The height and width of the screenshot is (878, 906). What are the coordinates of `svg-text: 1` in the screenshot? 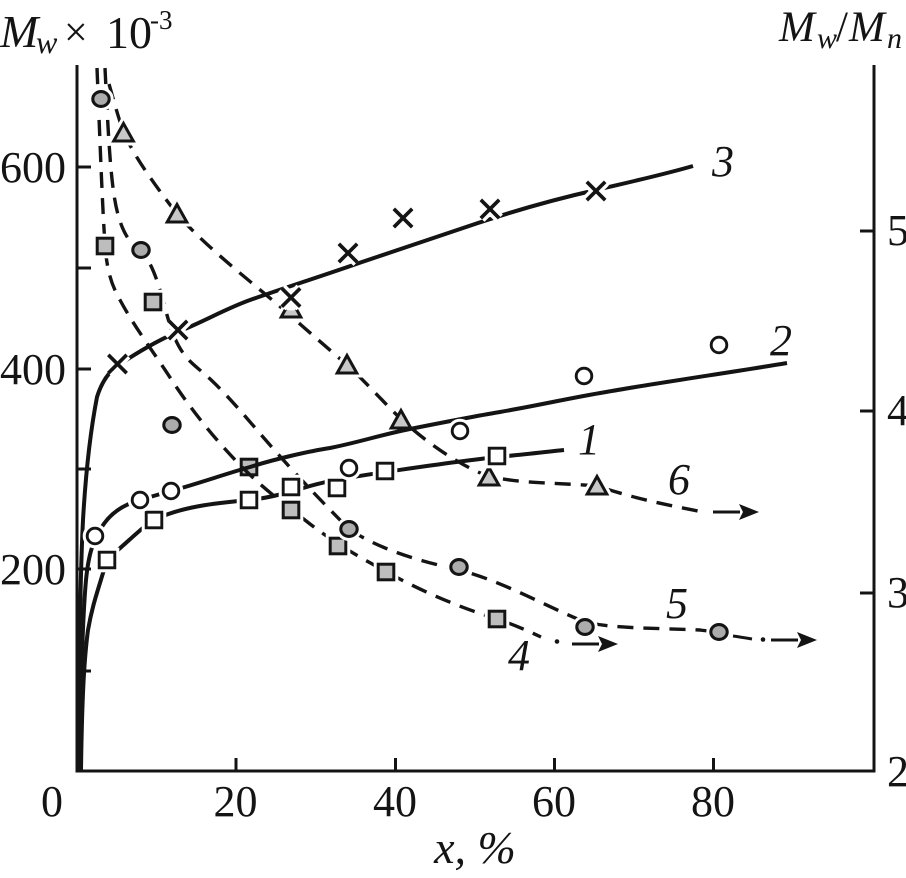 It's located at (589, 439).